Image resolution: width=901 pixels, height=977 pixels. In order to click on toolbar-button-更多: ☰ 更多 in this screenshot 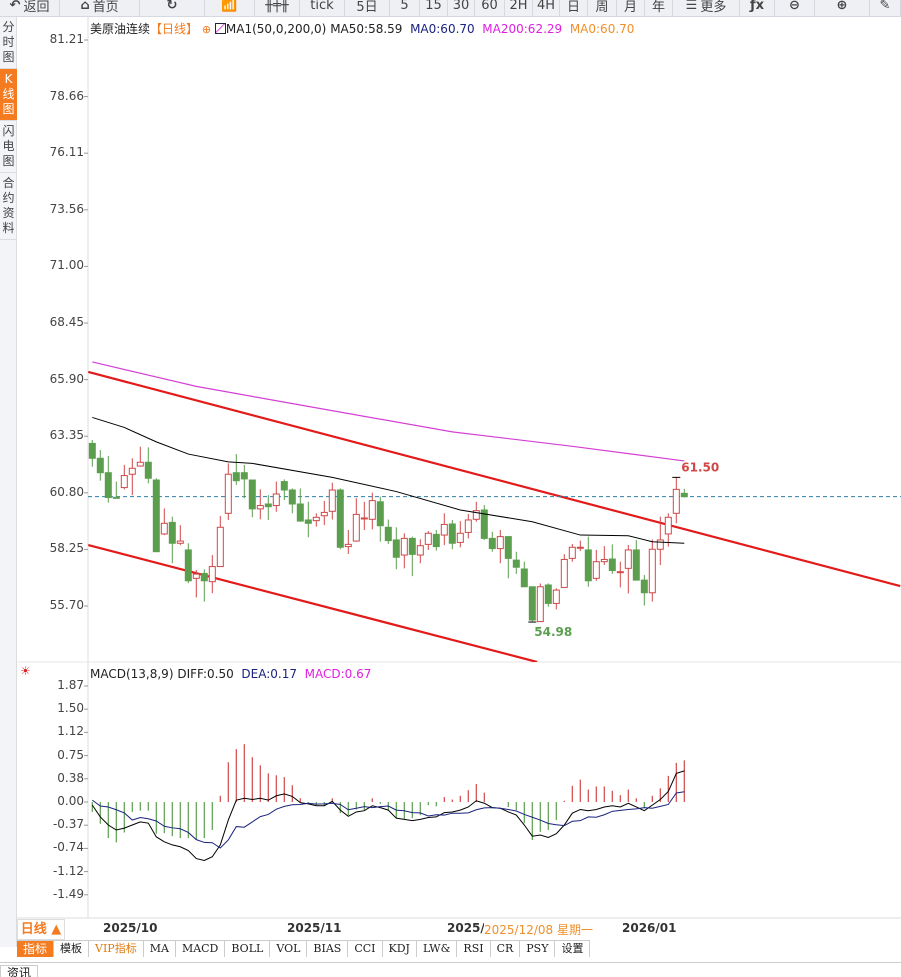, I will do `click(706, 8)`.